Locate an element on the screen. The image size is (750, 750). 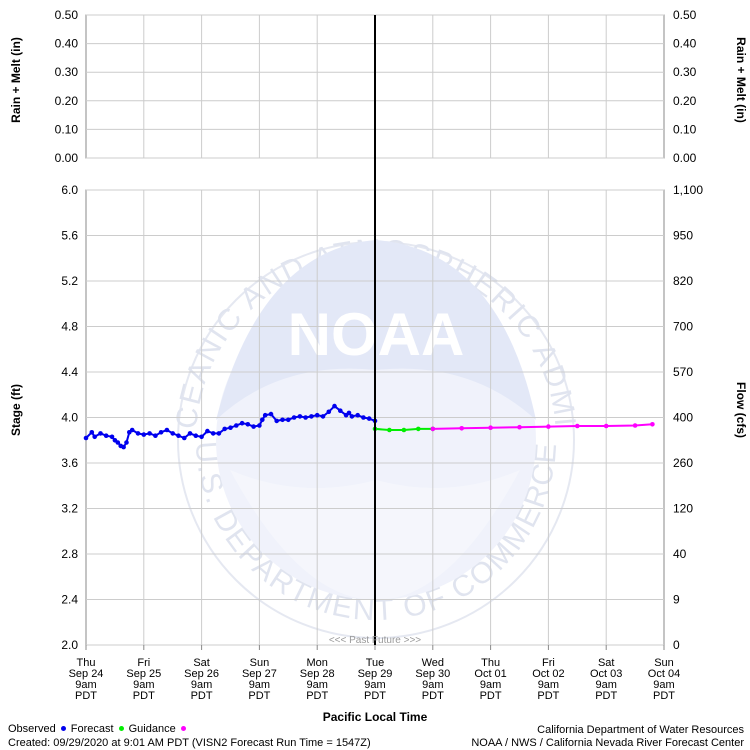
data-point-forecast is located at coordinates (404, 430).